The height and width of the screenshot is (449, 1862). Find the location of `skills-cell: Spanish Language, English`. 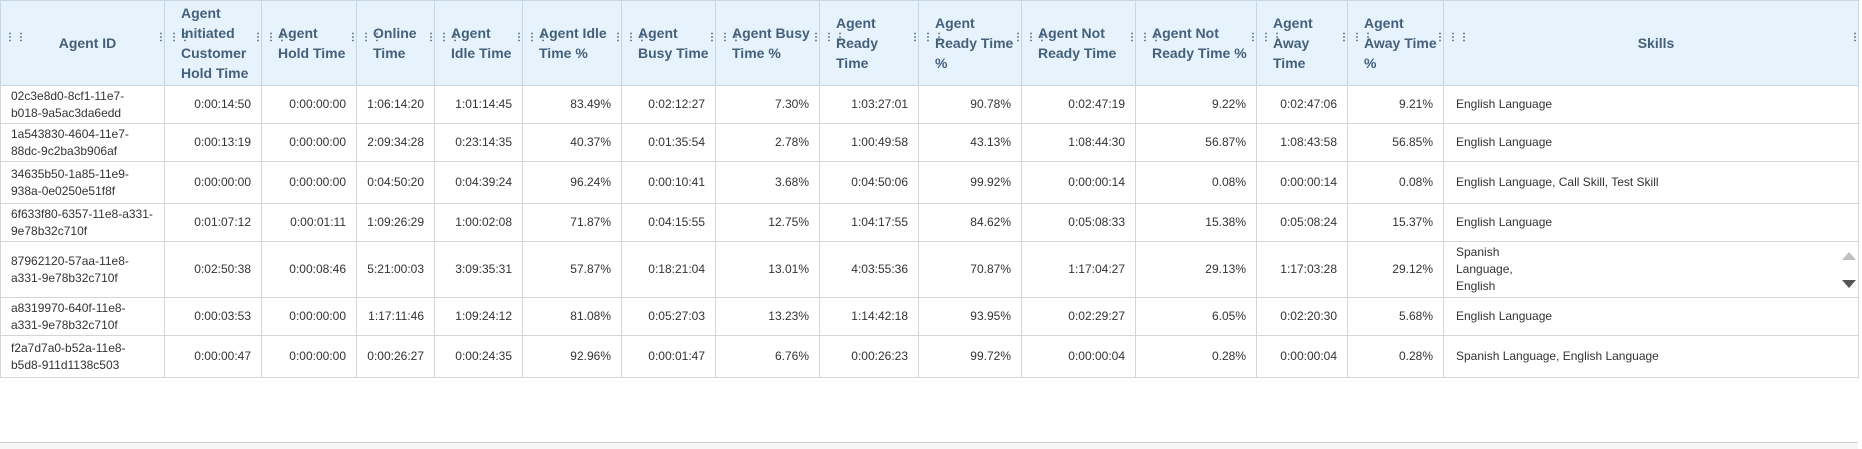

skills-cell: Spanish Language, English is located at coordinates (1652, 269).